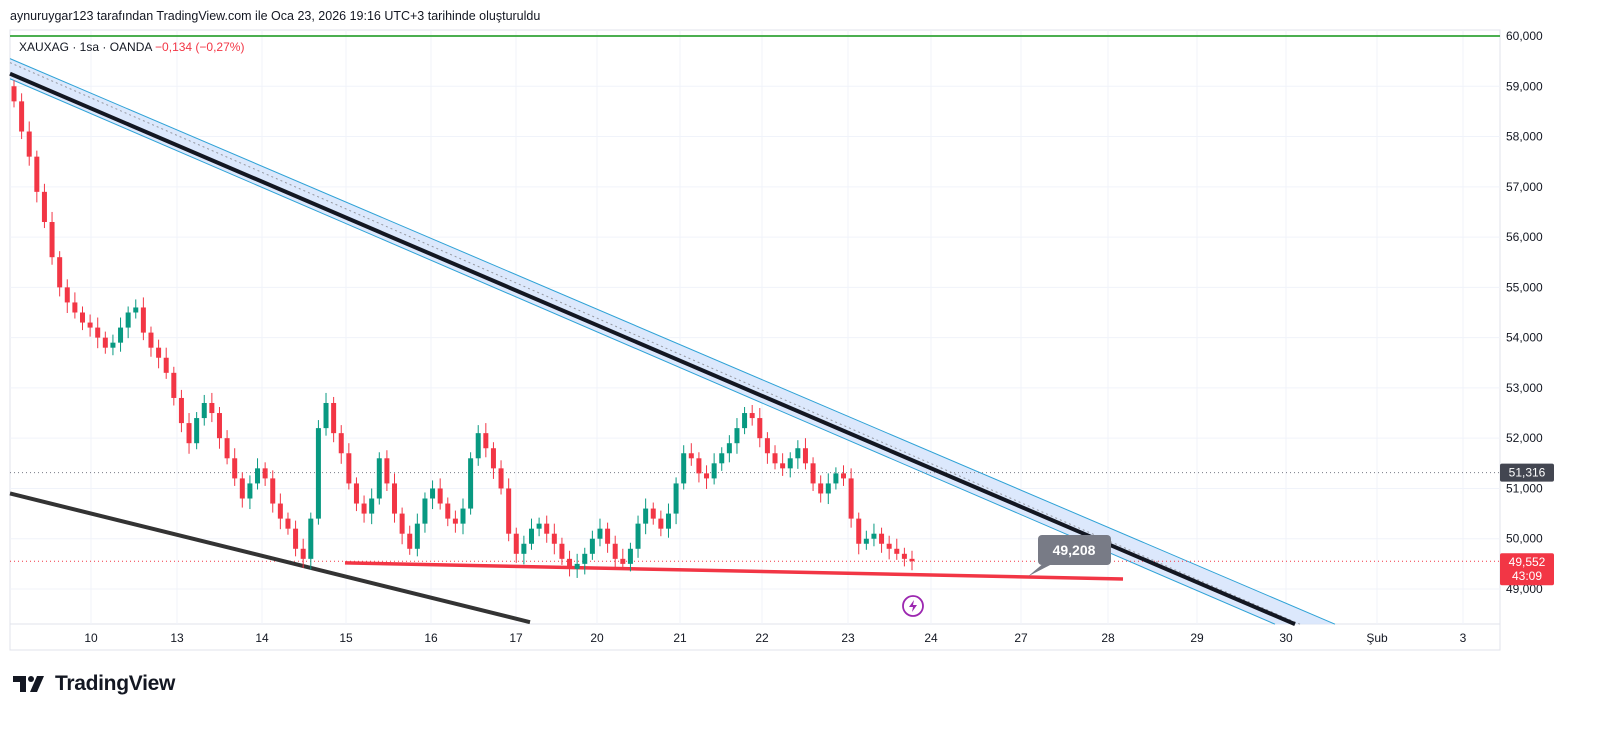 Image resolution: width=1600 pixels, height=733 pixels. What do you see at coordinates (734, 571) in the screenshot?
I see `support-trendline` at bounding box center [734, 571].